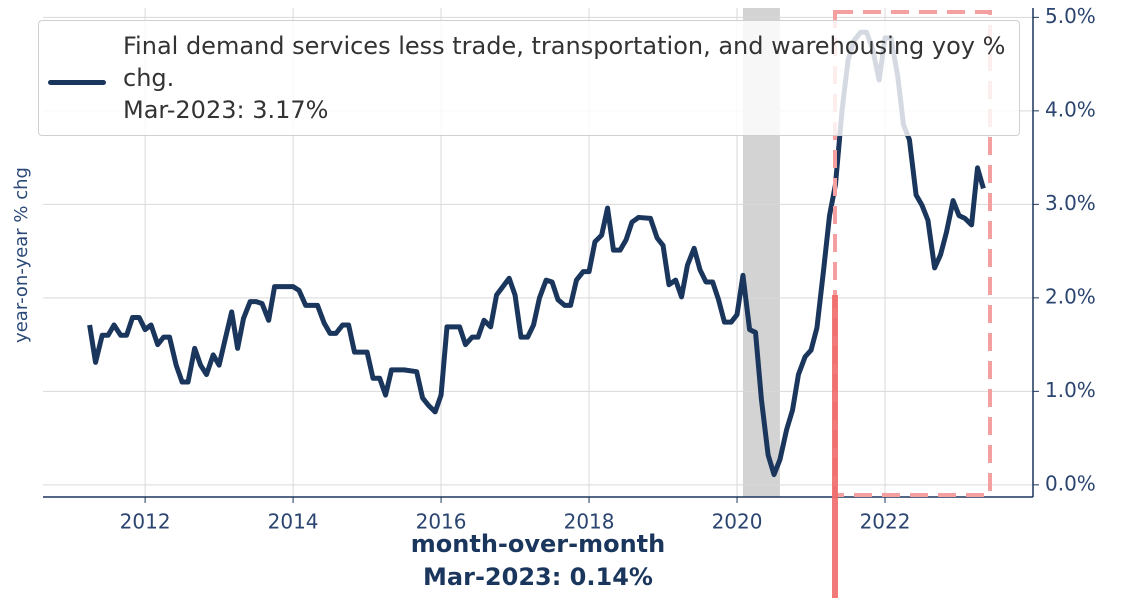 The image size is (1122, 598). I want to click on y-tick-label: 0.0%, so click(1070, 483).